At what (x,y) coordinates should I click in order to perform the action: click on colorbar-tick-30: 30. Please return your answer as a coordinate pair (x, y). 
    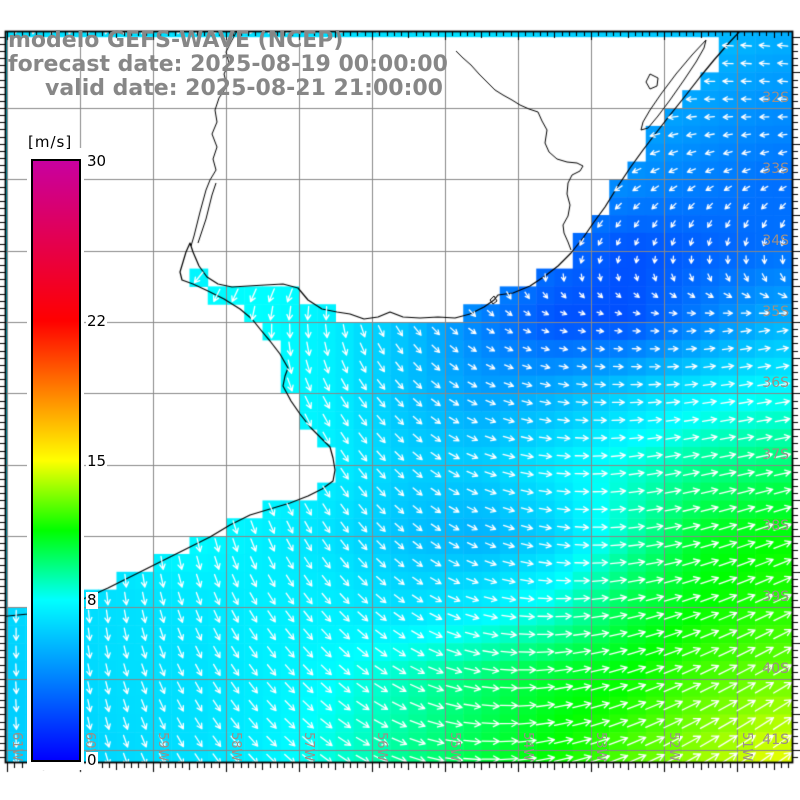
    Looking at the image, I should click on (97, 161).